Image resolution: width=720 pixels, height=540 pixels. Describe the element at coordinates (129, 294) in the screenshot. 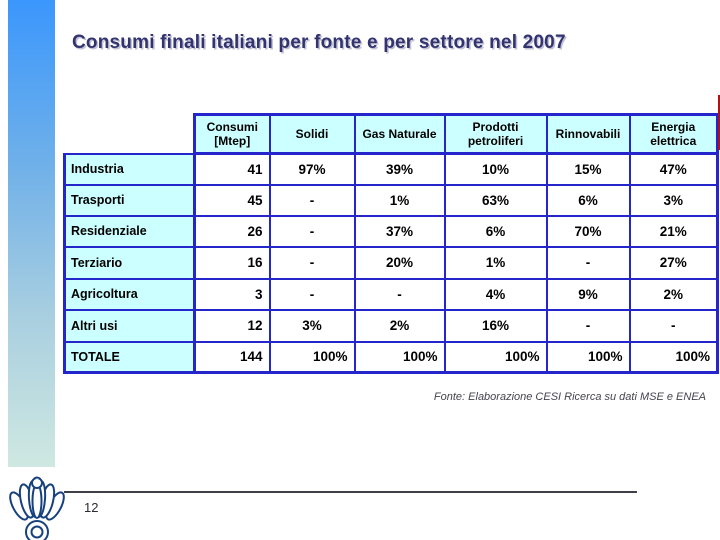

I see `row-label: Agricoltura` at that location.